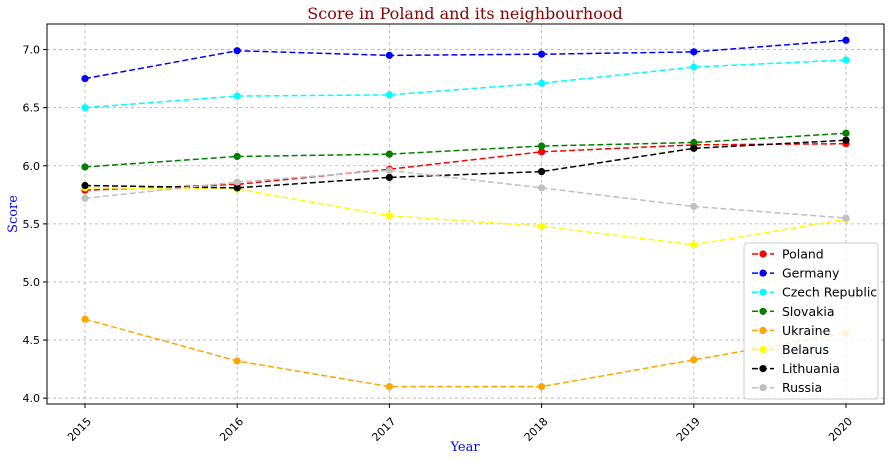 The width and height of the screenshot is (891, 461). What do you see at coordinates (32, 50) in the screenshot?
I see `y-tick-label: 7.0` at bounding box center [32, 50].